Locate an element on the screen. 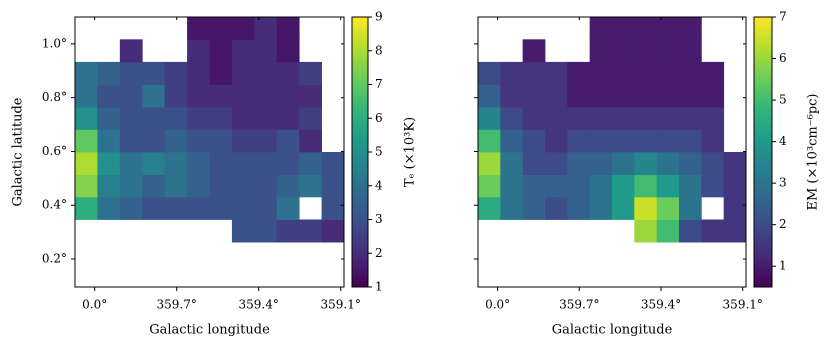 Image resolution: width=831 pixels, height=352 pixels. colorbar-tick-label: 8 is located at coordinates (379, 50).